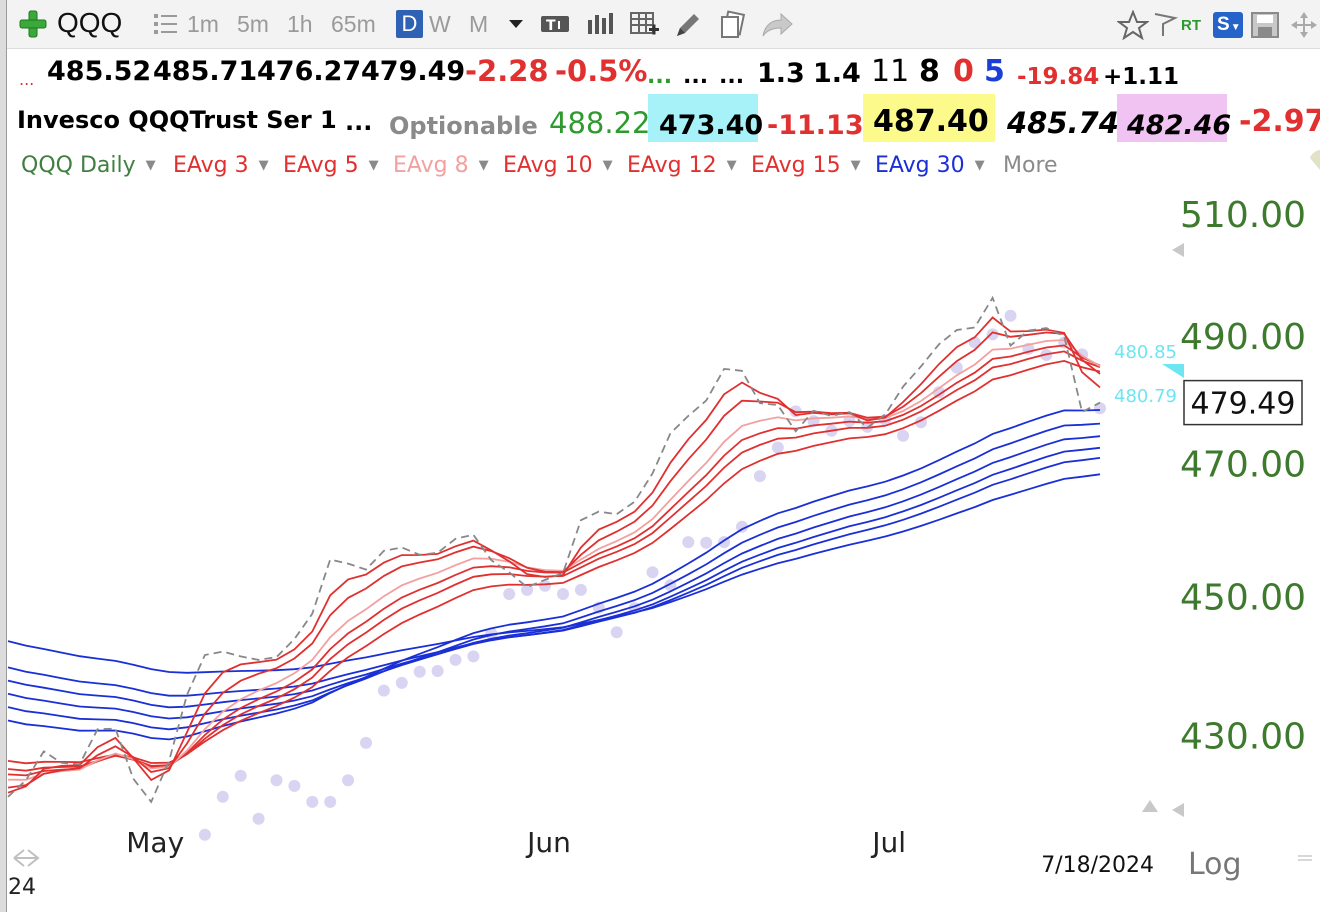  I want to click on legend-item-eavg-10: EAvg 10 ▼, so click(558, 165).